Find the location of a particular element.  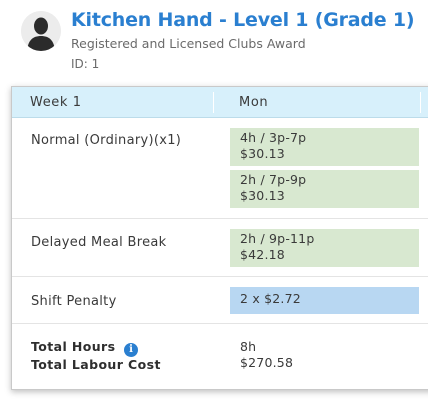

table-header-row: Week 1 Mon is located at coordinates (220, 102).